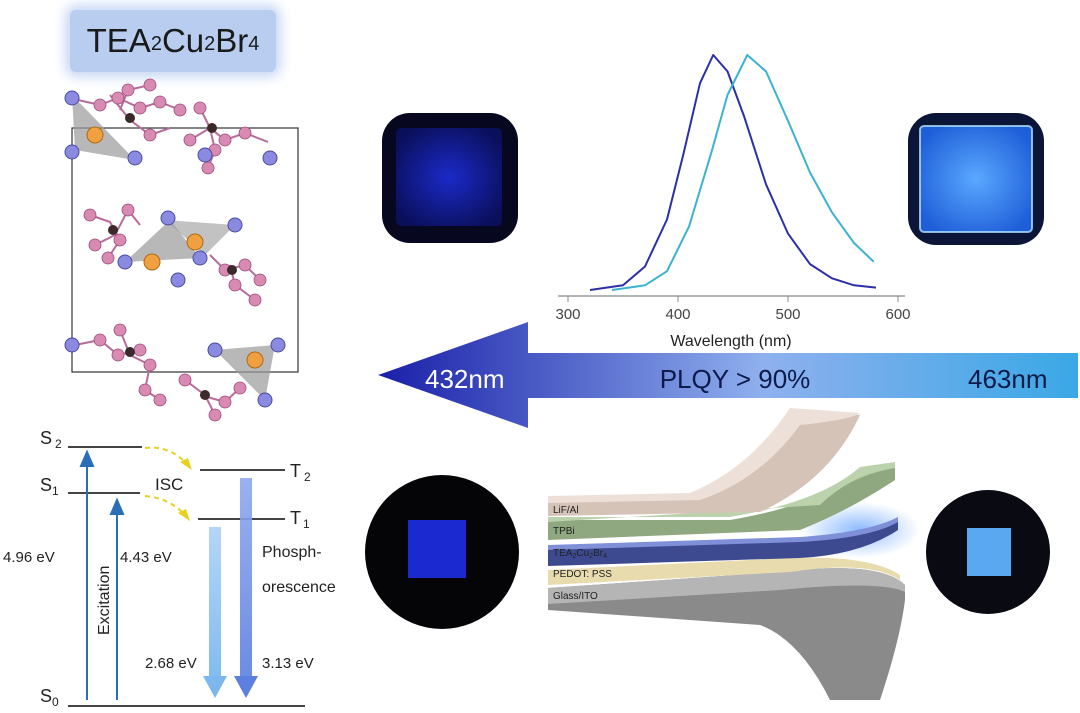  What do you see at coordinates (566, 510) in the screenshot?
I see `label-lif: LiF/Al` at bounding box center [566, 510].